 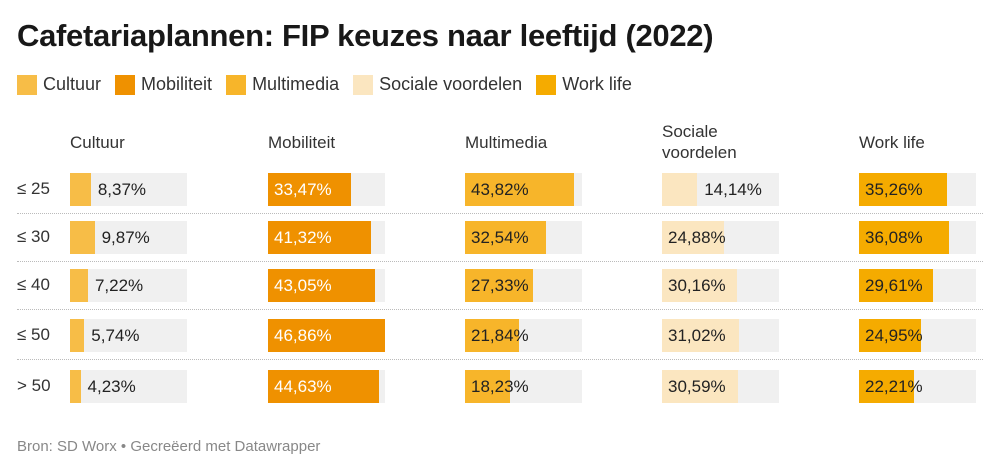 I want to click on bar-cell: 4,23%, so click(x=128, y=386).